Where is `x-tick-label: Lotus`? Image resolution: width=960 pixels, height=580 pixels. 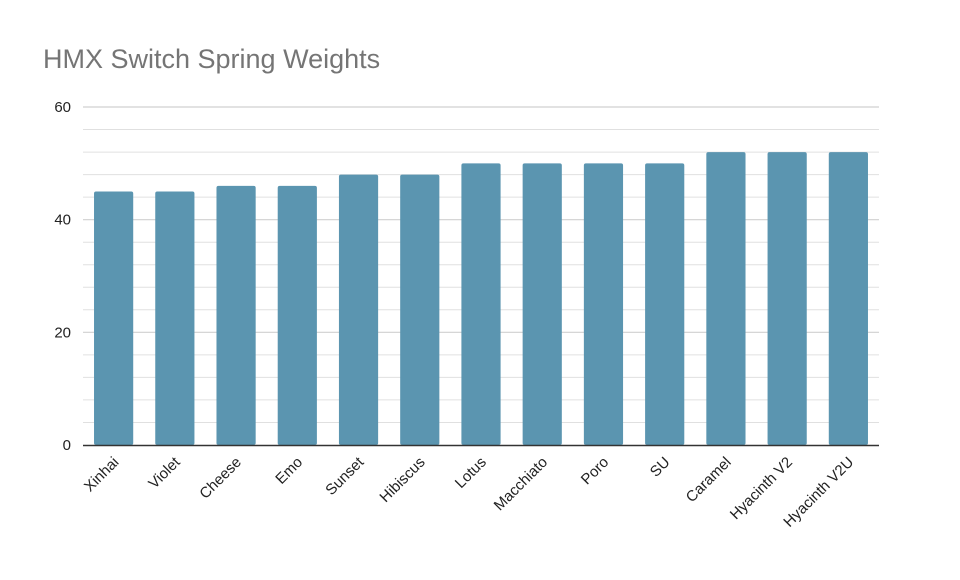 x-tick-label: Lotus is located at coordinates (471, 473).